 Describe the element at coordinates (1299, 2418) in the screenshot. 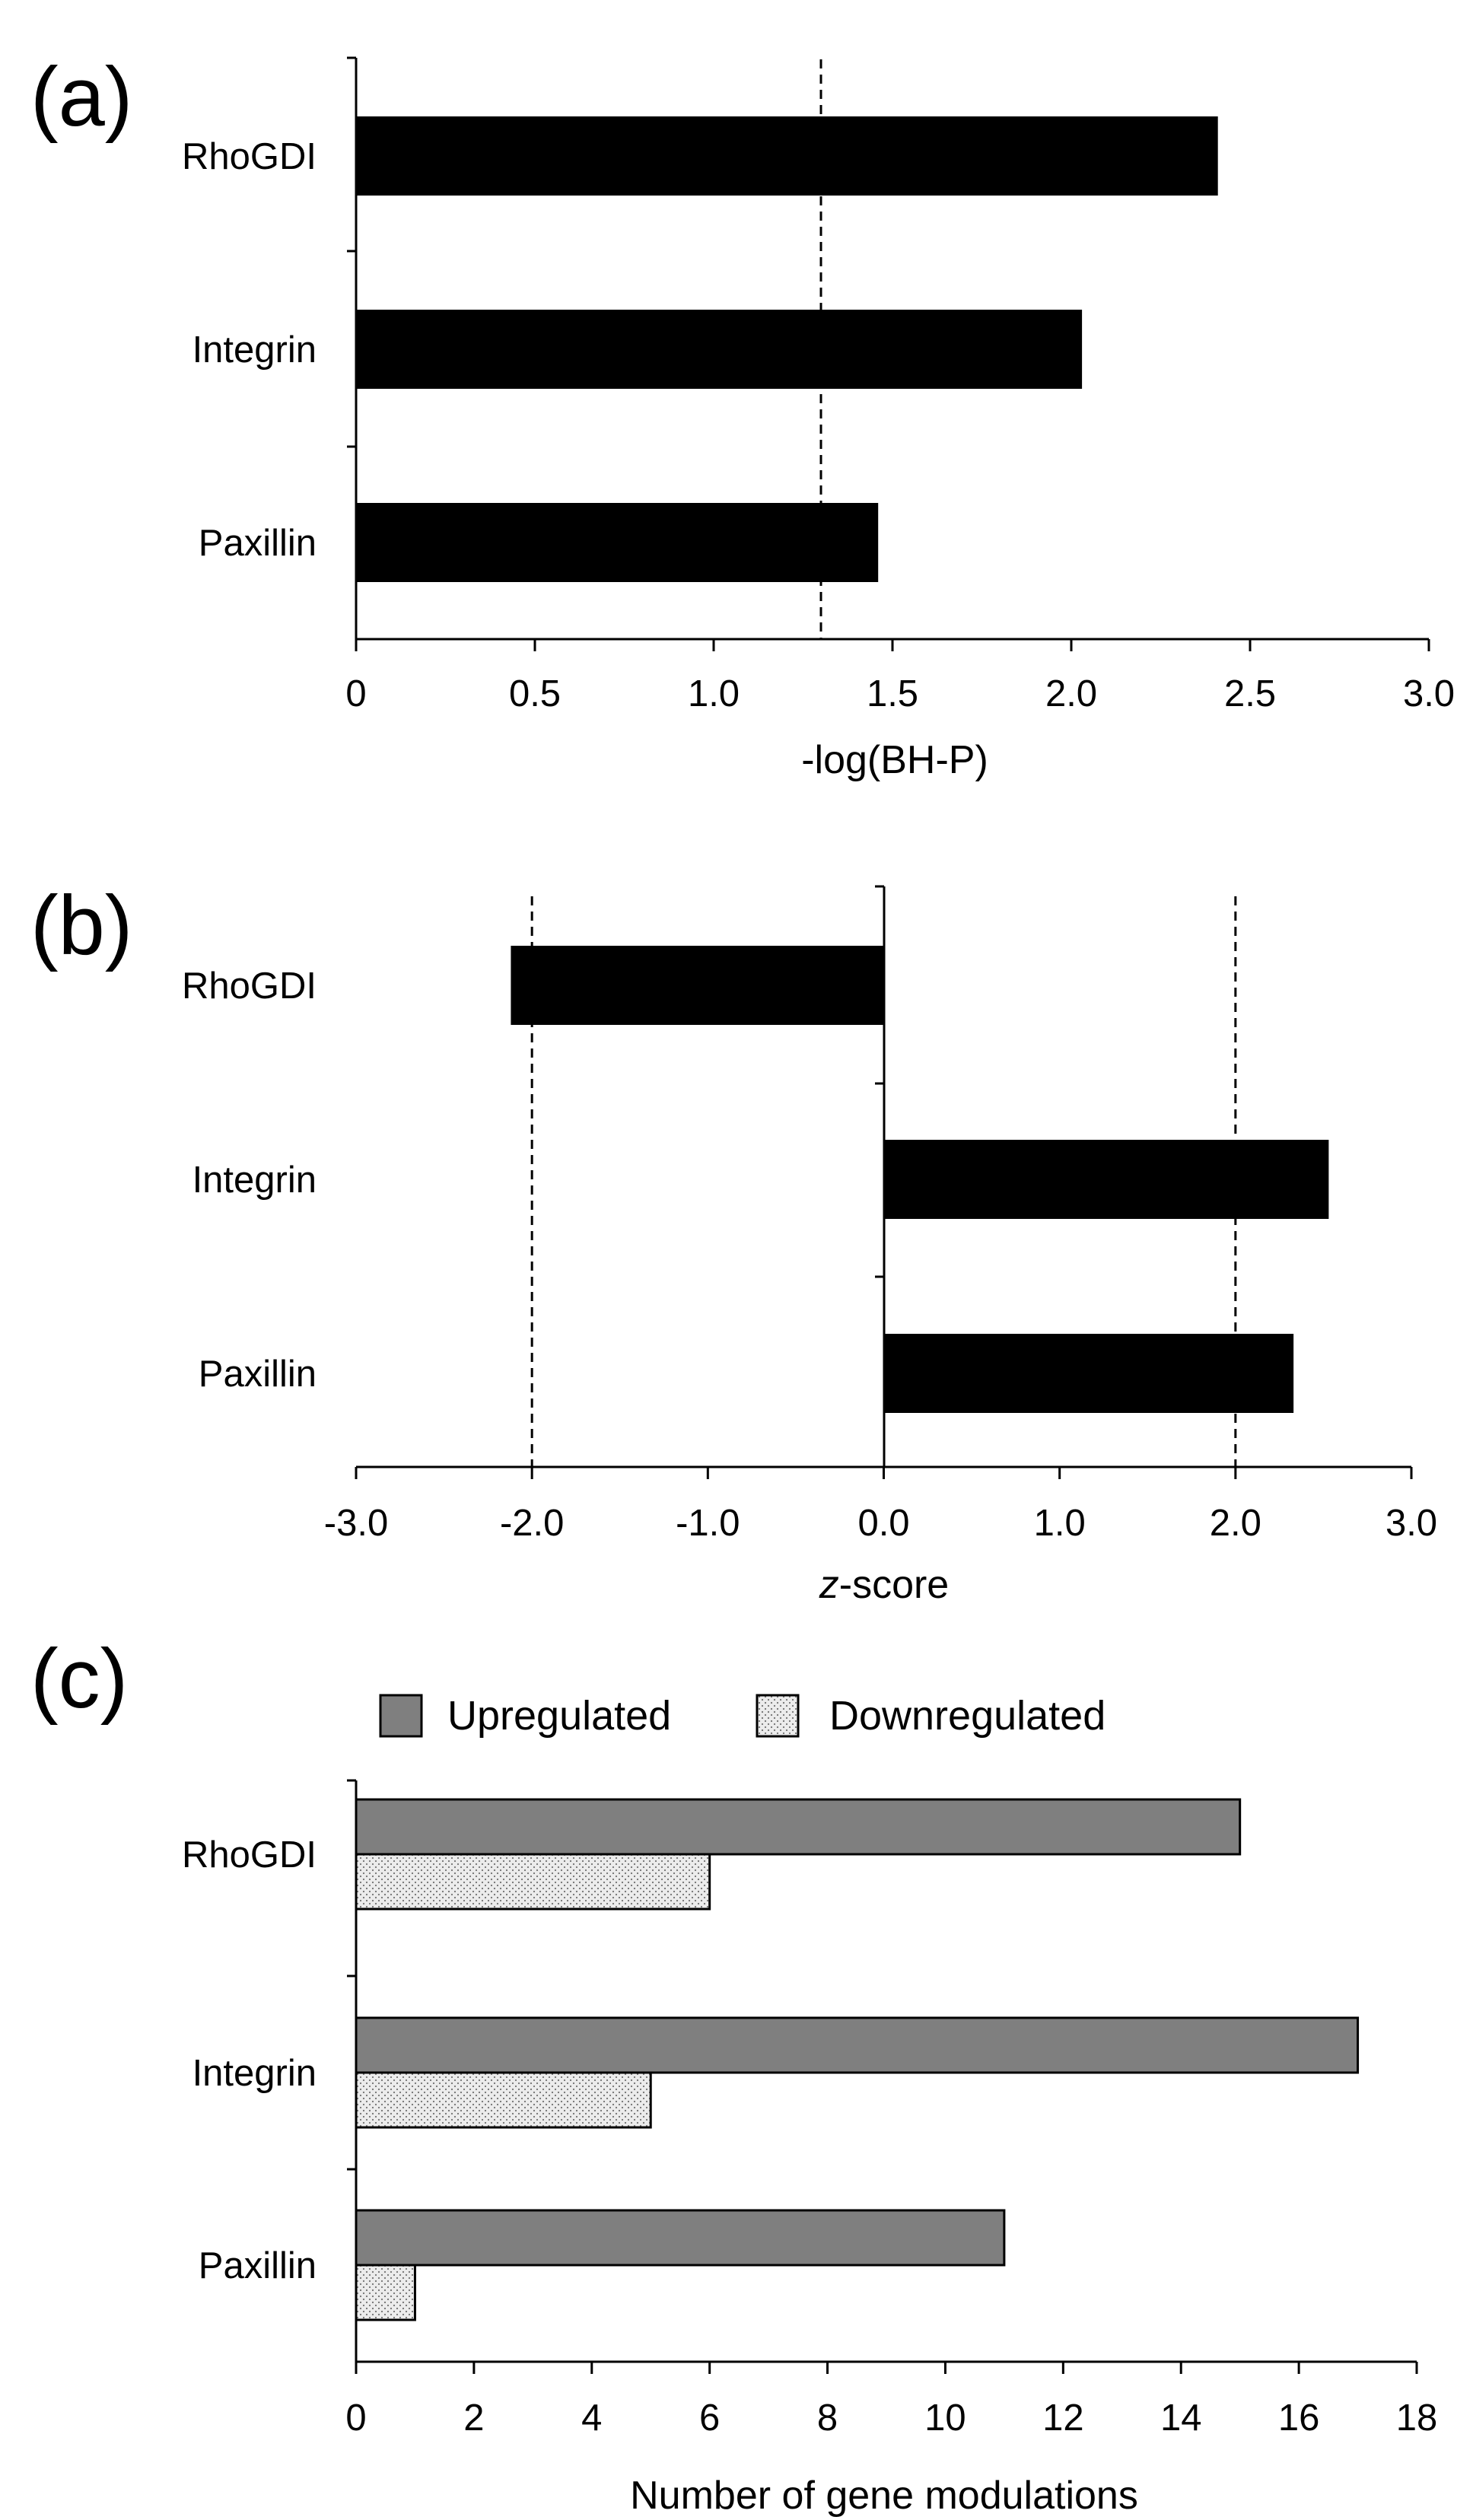

I see `chart-c-x-tick-label-8: 16` at that location.